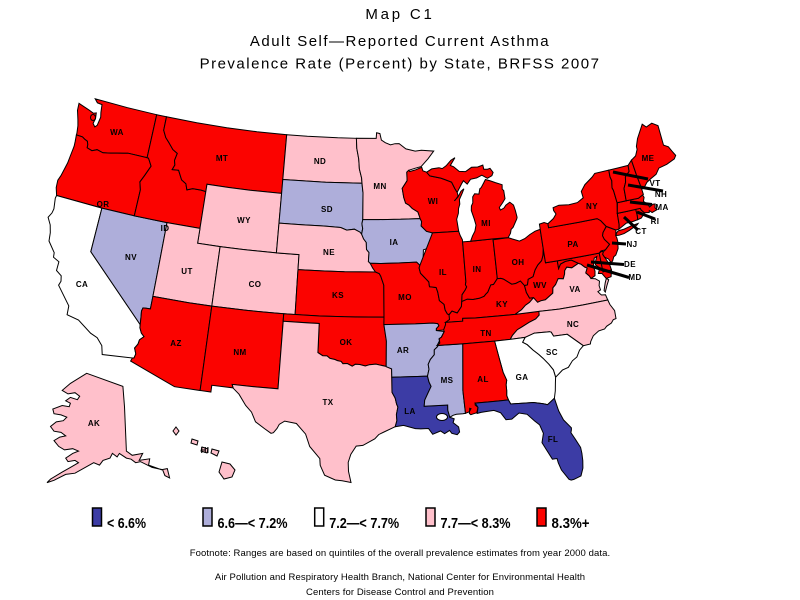 This screenshot has width=800, height=600. Describe the element at coordinates (82, 284) in the screenshot. I see `svg-text: CA` at that location.